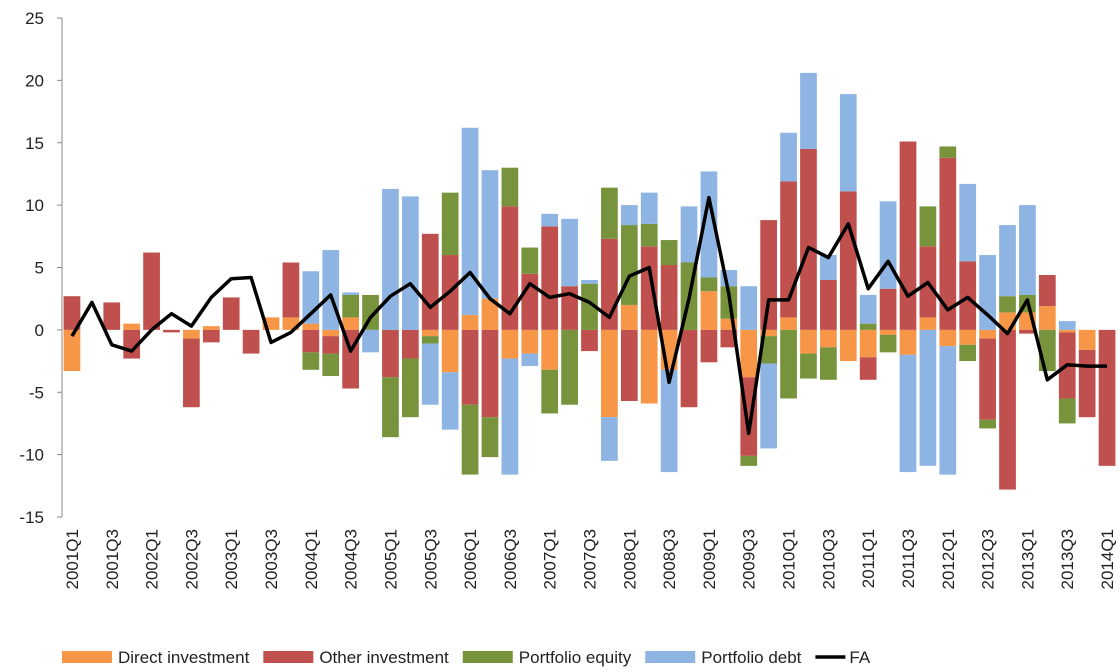 The width and height of the screenshot is (1120, 672). What do you see at coordinates (191, 559) in the screenshot?
I see `x-tick-label: 2002Q3` at bounding box center [191, 559].